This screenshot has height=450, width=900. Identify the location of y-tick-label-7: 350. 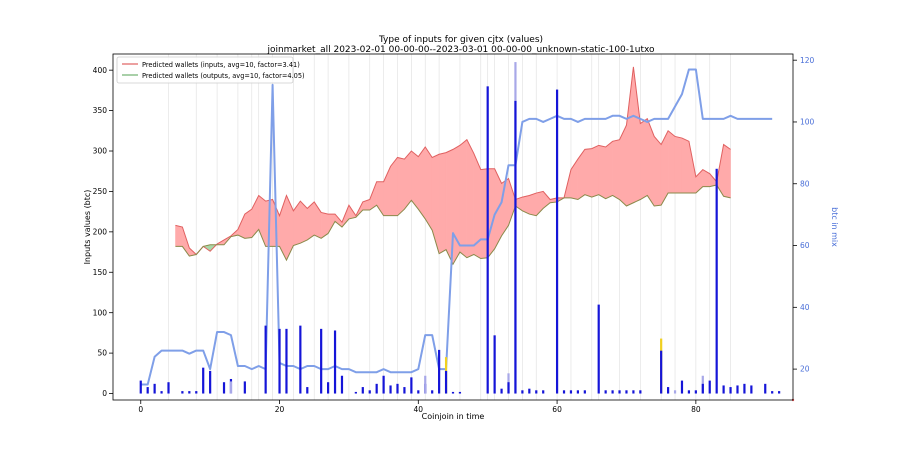
(100, 110).